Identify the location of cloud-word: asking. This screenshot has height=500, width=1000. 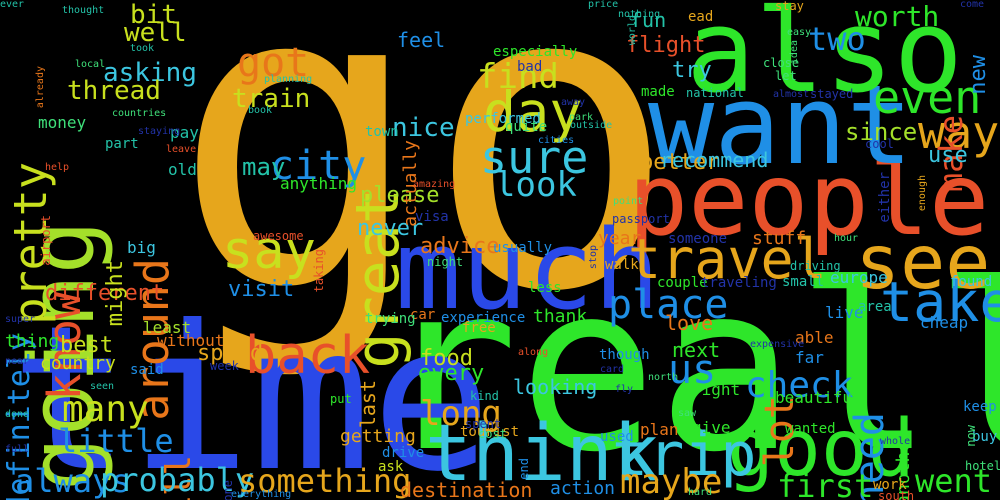
(150, 73).